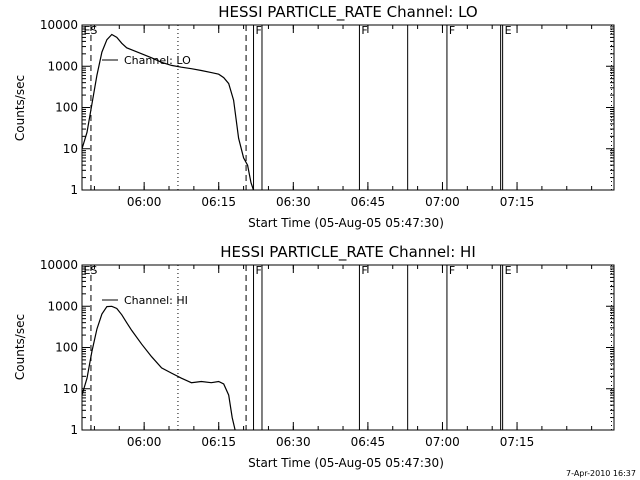 Image resolution: width=640 pixels, height=480 pixels. What do you see at coordinates (346, 463) in the screenshot?
I see `x-axis-label-hi: Start Time (05-Aug-05 05:47:30)` at bounding box center [346, 463].